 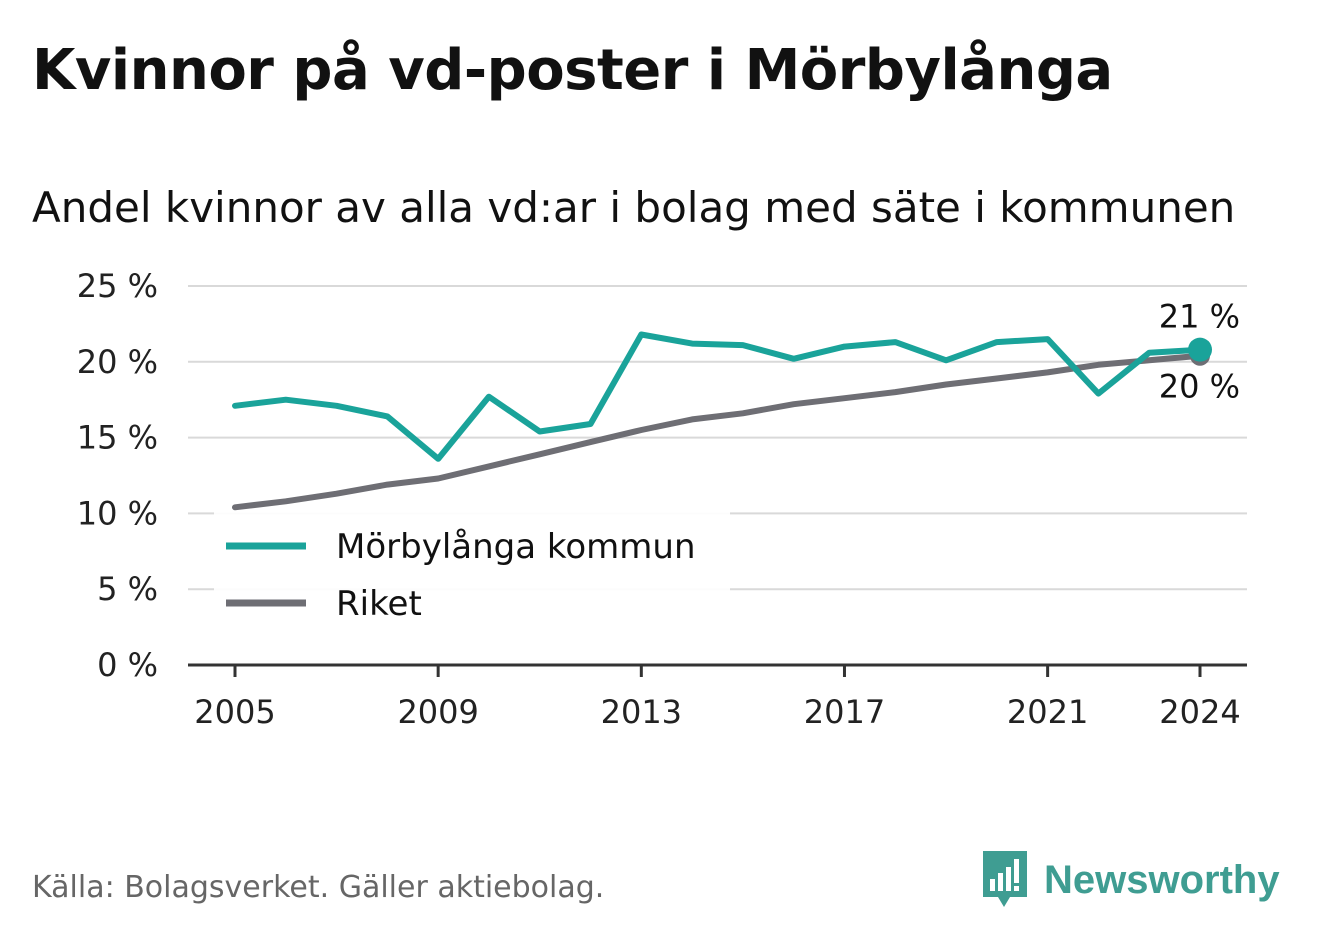 I want to click on brand-name: Newsworthy, so click(x=1162, y=879).